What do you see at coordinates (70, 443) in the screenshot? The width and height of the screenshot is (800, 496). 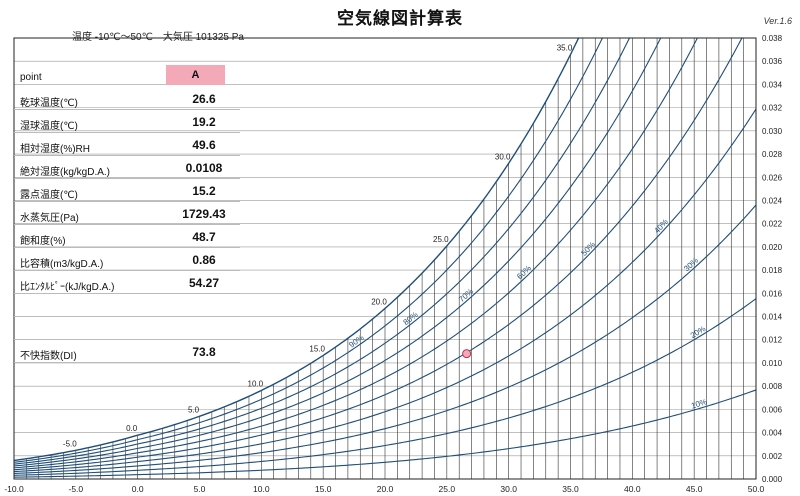 I see `saturation-temp-label: -5.0` at bounding box center [70, 443].